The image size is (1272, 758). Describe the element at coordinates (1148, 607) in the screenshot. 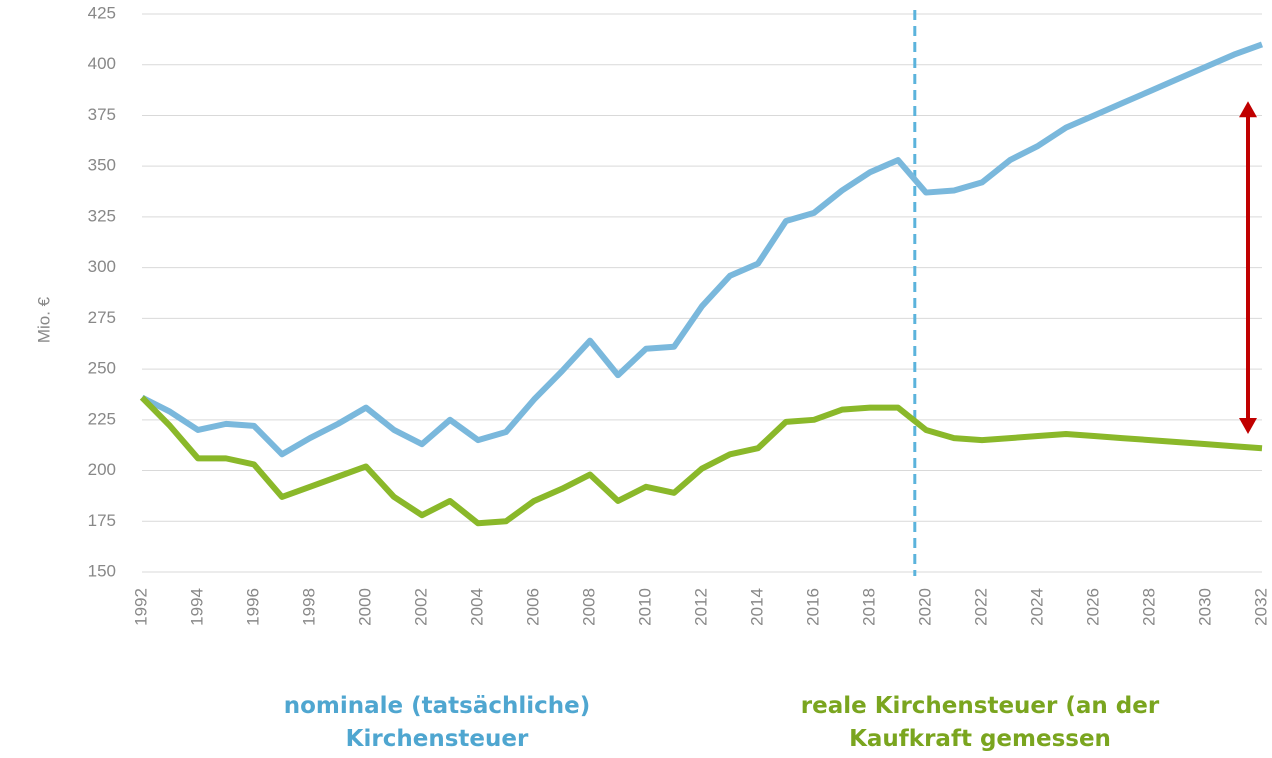

I see `x-tick-label: 2028` at that location.